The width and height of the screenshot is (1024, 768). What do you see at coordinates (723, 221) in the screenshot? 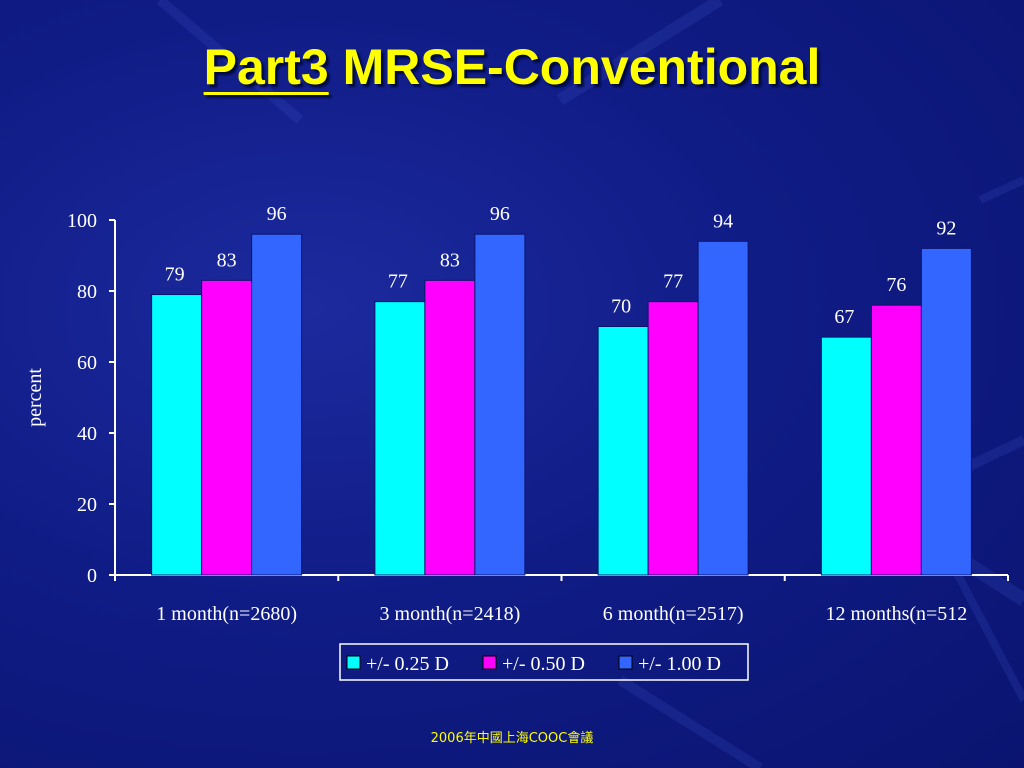
I see `bar-data-label: 94` at bounding box center [723, 221].